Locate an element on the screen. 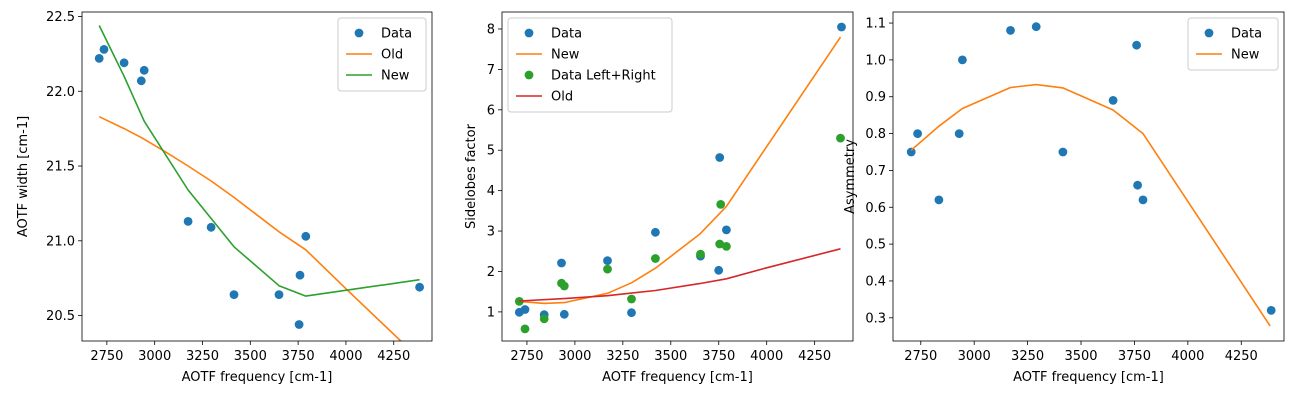  y-tick-label: 0.6 is located at coordinates (875, 208).